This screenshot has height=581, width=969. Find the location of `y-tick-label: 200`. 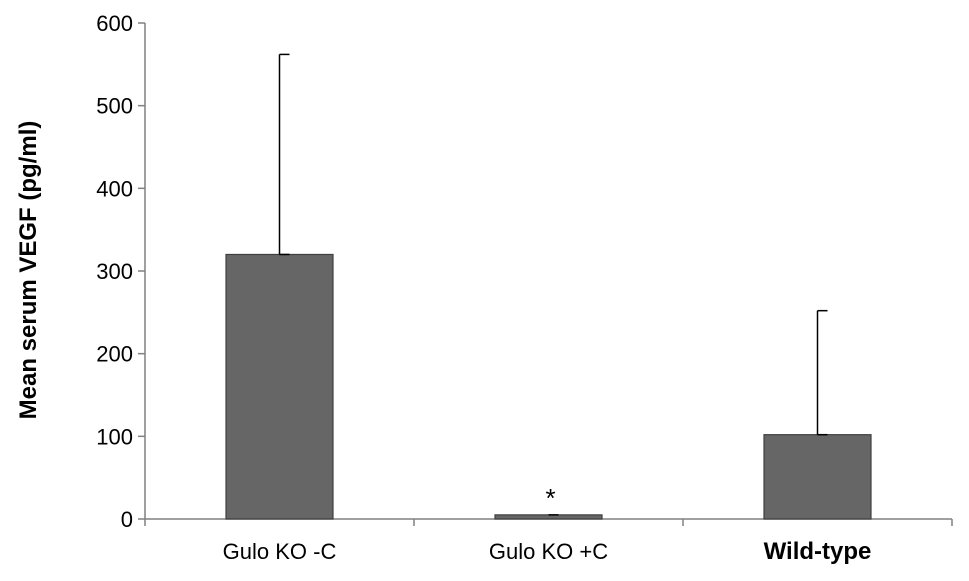

y-tick-label: 200 is located at coordinates (114, 354).